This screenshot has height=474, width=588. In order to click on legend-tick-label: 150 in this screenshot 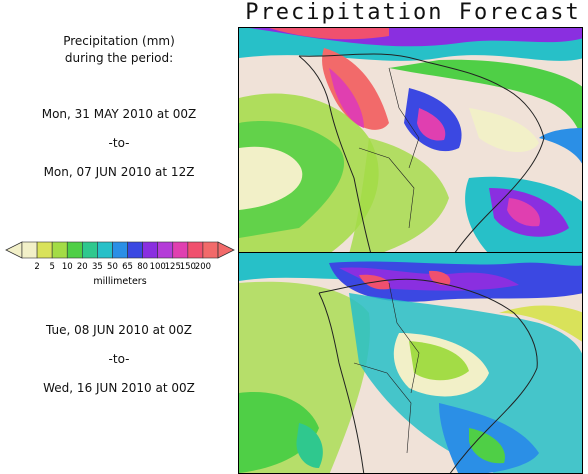, I will do `click(188, 267)`.